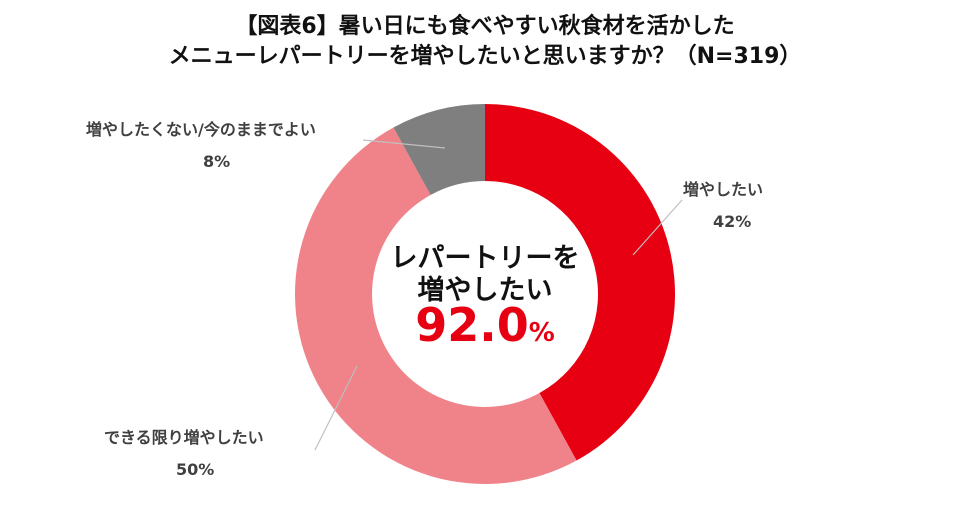 The height and width of the screenshot is (526, 970). I want to click on center-label-line2: 増やしたい, so click(485, 290).